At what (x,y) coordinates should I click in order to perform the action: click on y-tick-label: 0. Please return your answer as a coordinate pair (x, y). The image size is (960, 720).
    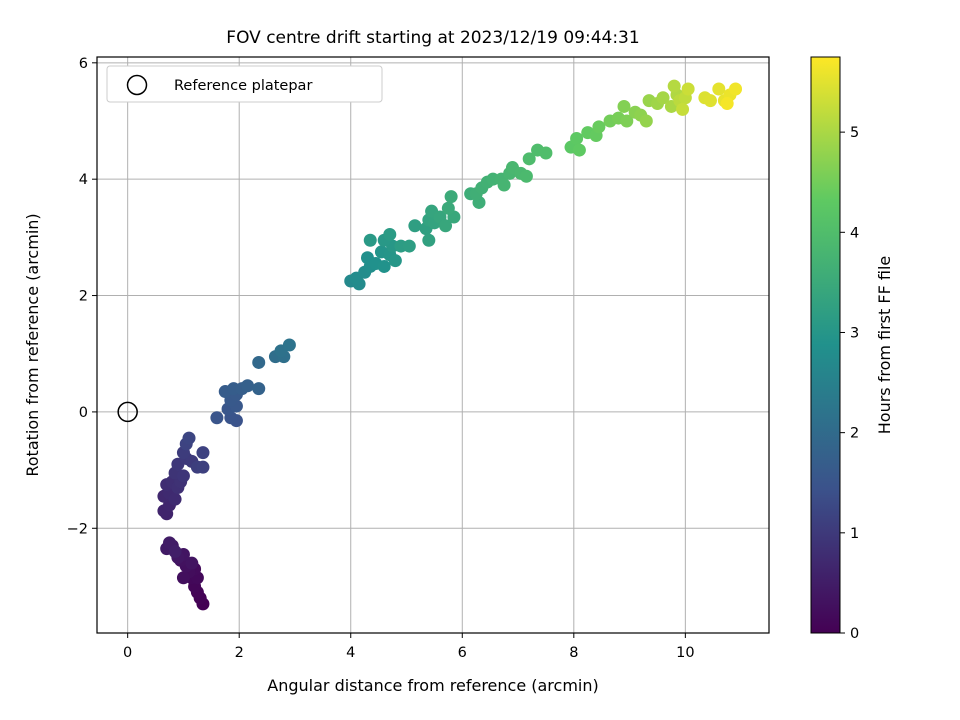
    Looking at the image, I should click on (83, 413).